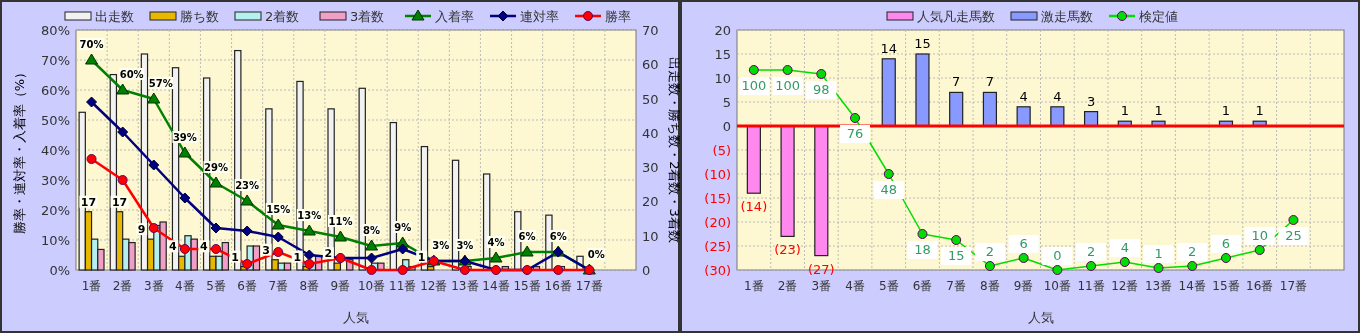 This screenshot has height=333, width=1360. I want to click on y-tick-label: (5), so click(721, 150).